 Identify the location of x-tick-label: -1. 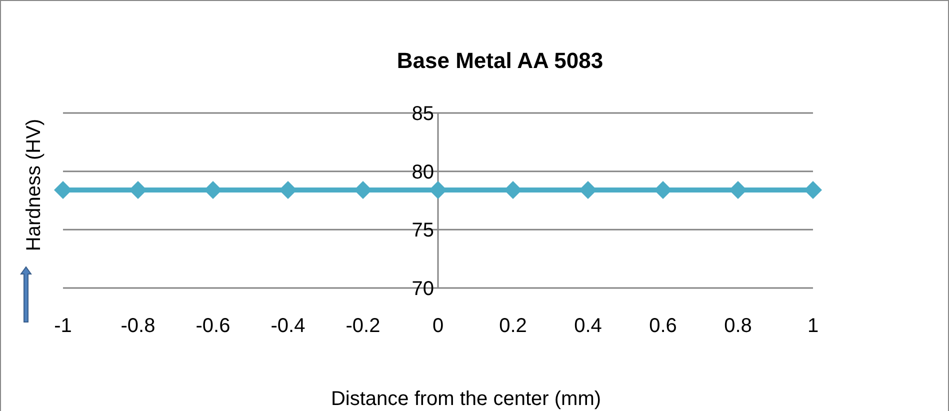
(63, 326).